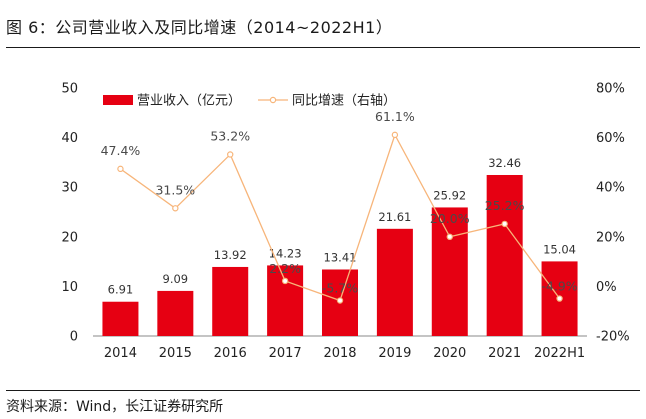 The width and height of the screenshot is (646, 419). What do you see at coordinates (285, 268) in the screenshot?
I see `growth-label: 2.2%` at bounding box center [285, 268].